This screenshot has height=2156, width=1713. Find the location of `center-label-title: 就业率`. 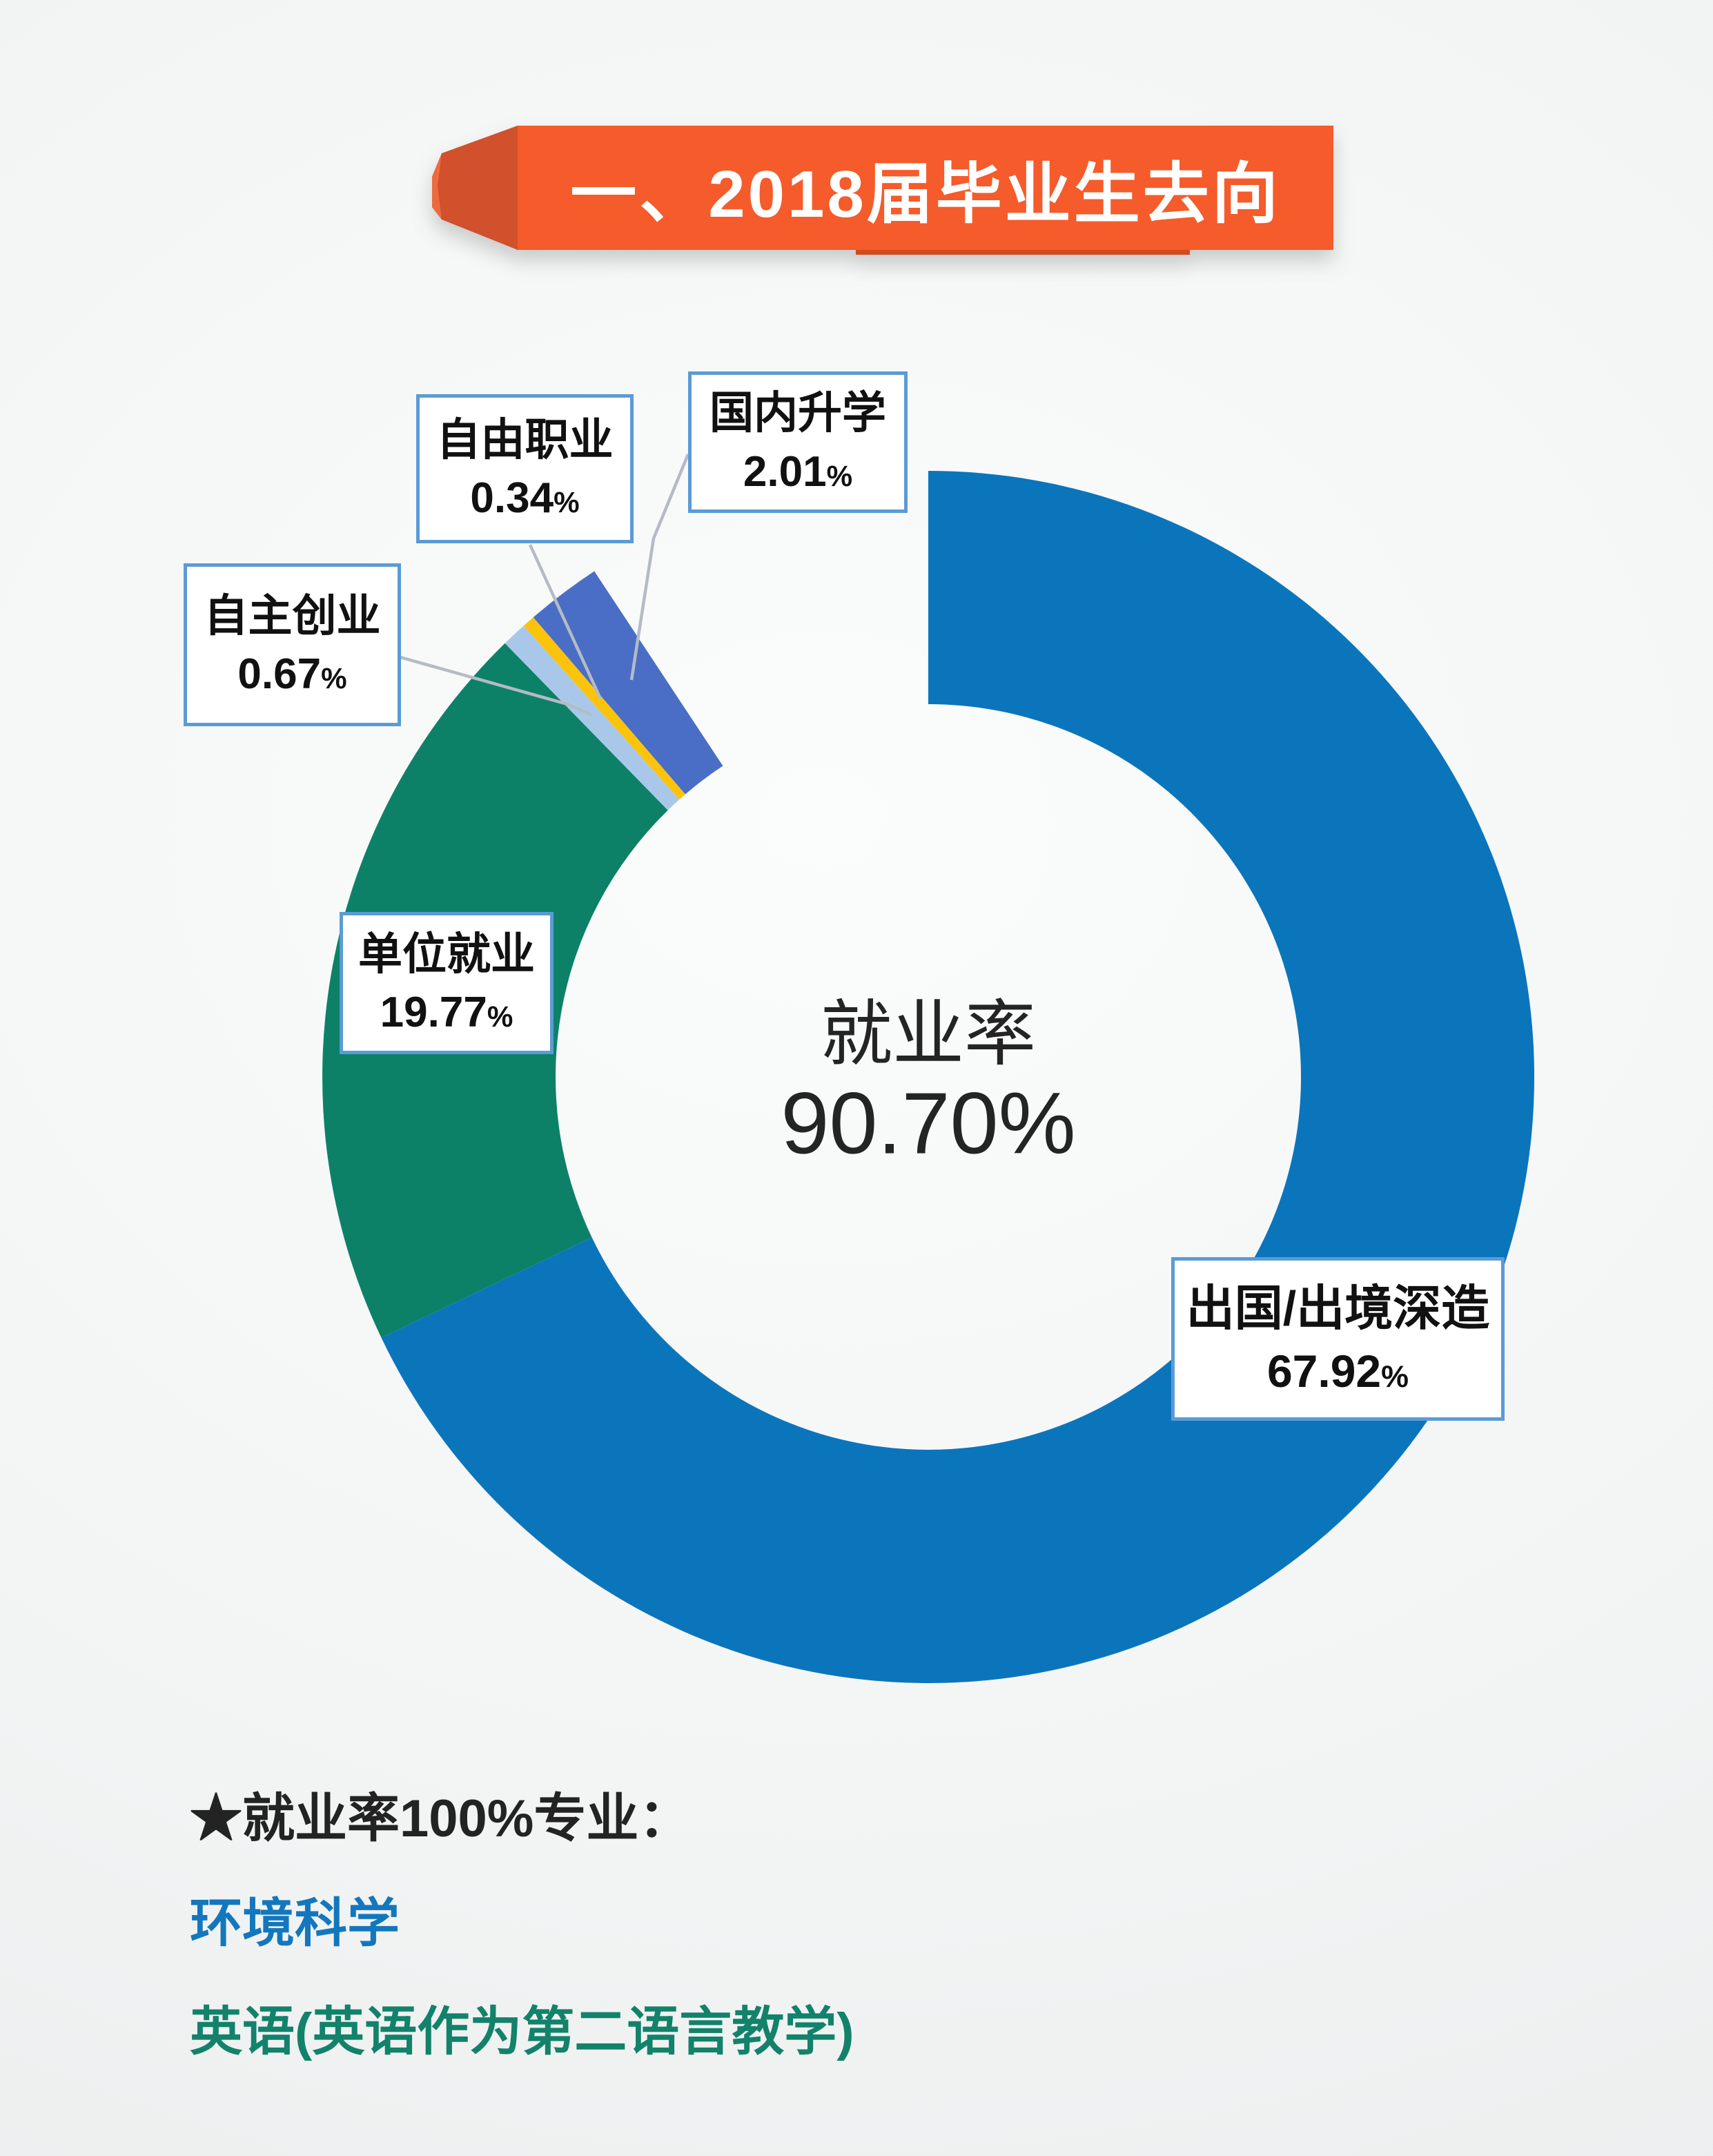

center-label-title: 就业率 is located at coordinates (928, 1034).